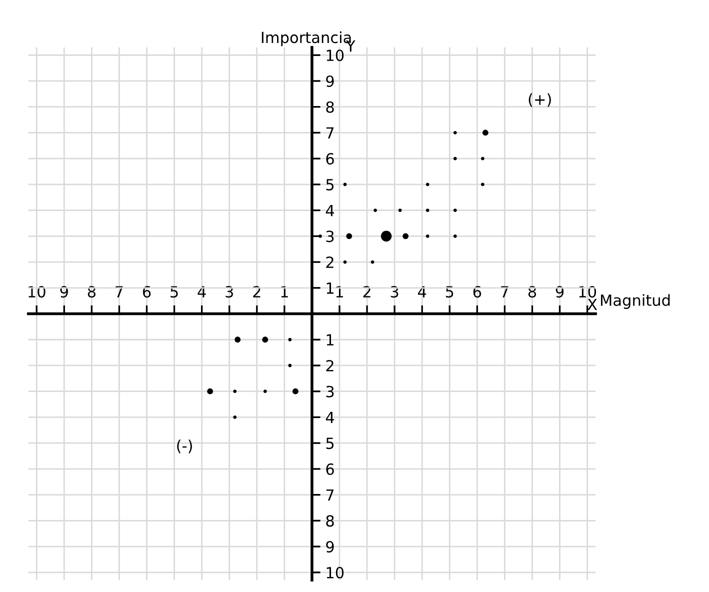 The width and height of the screenshot is (709, 592). What do you see at coordinates (184, 447) in the screenshot?
I see `annotation: (-)` at bounding box center [184, 447].